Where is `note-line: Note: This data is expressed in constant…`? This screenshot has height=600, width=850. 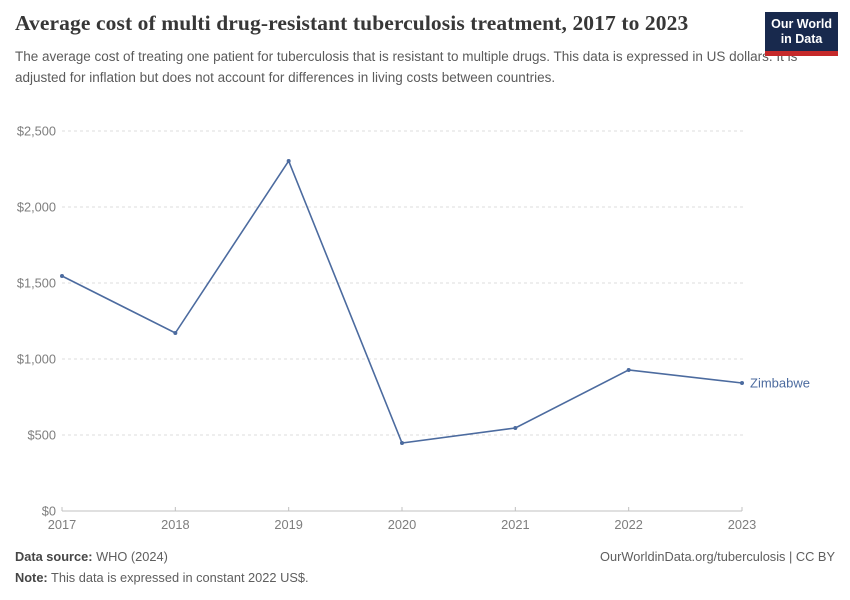 note-line: Note: This data is expressed in constant… is located at coordinates (425, 577).